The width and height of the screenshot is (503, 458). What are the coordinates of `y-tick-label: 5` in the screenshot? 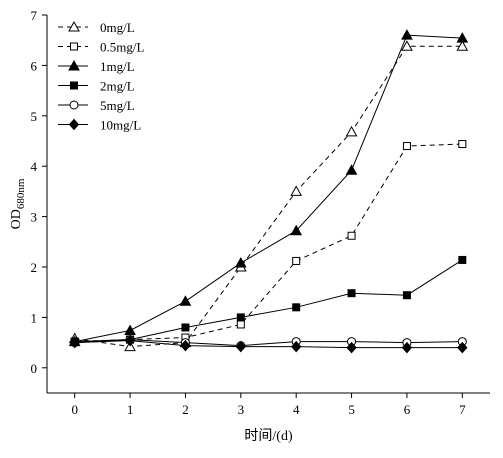 It's located at (34, 116).